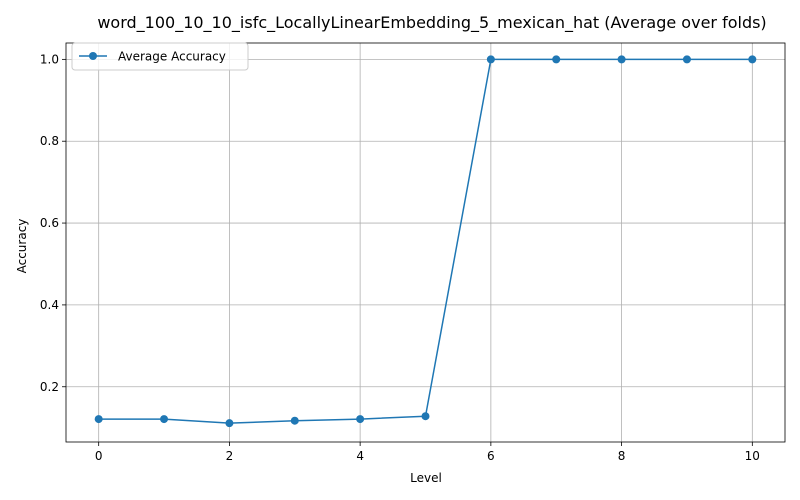  I want to click on legend-box, so click(160, 56).